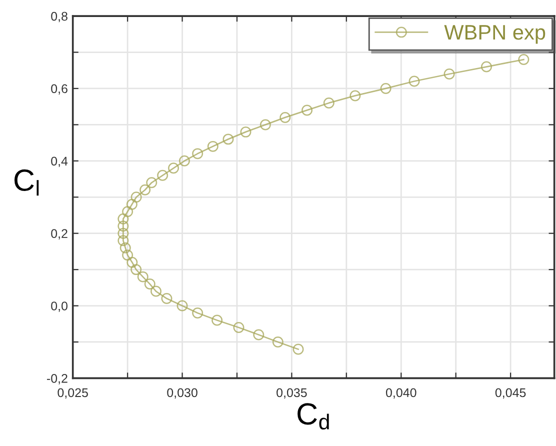 Image resolution: width=556 pixels, height=446 pixels. What do you see at coordinates (182, 393) in the screenshot?
I see `x-tick-label: 0,030` at bounding box center [182, 393].